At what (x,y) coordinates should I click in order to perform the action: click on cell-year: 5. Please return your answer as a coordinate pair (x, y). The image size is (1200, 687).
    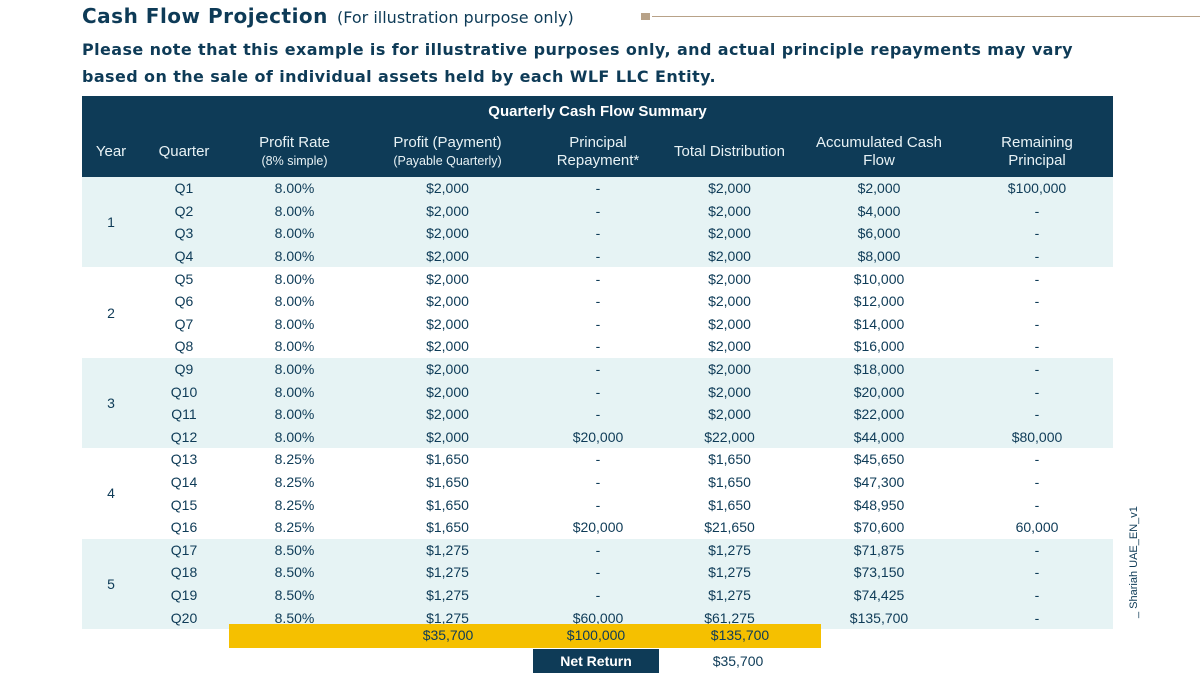
    Looking at the image, I should click on (111, 583).